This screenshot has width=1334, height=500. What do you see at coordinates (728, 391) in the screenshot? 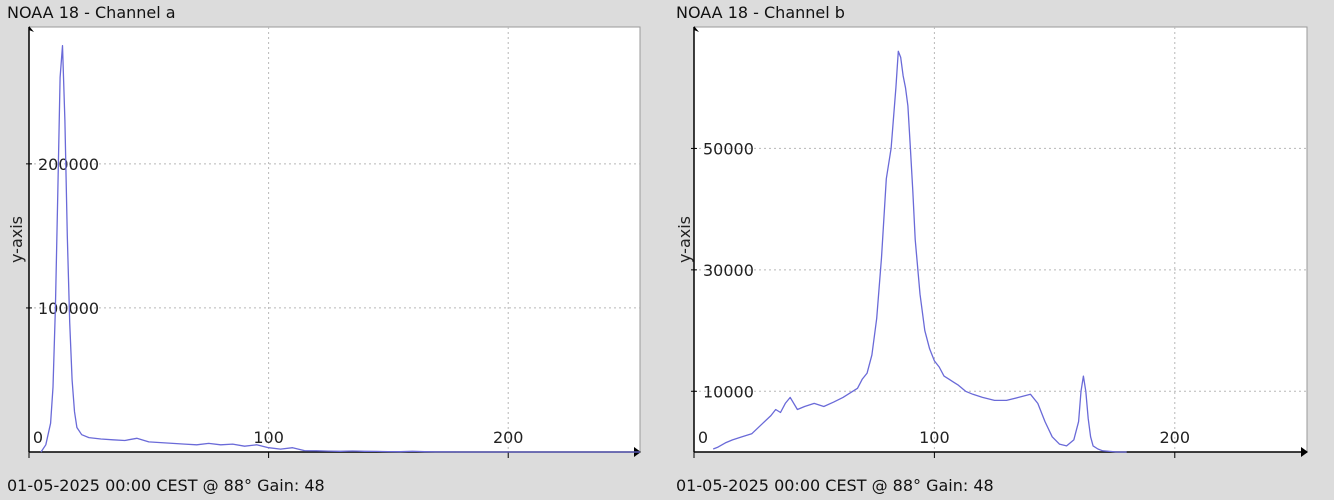
I see `y-tick-label: 10000` at bounding box center [728, 391].